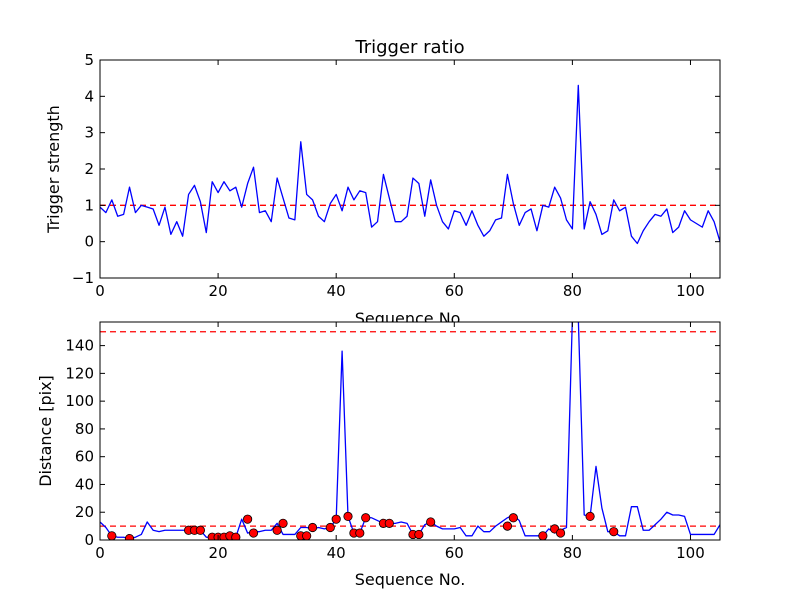  Describe the element at coordinates (53, 169) in the screenshot. I see `y-axis-label-top: Trigger strength` at that location.